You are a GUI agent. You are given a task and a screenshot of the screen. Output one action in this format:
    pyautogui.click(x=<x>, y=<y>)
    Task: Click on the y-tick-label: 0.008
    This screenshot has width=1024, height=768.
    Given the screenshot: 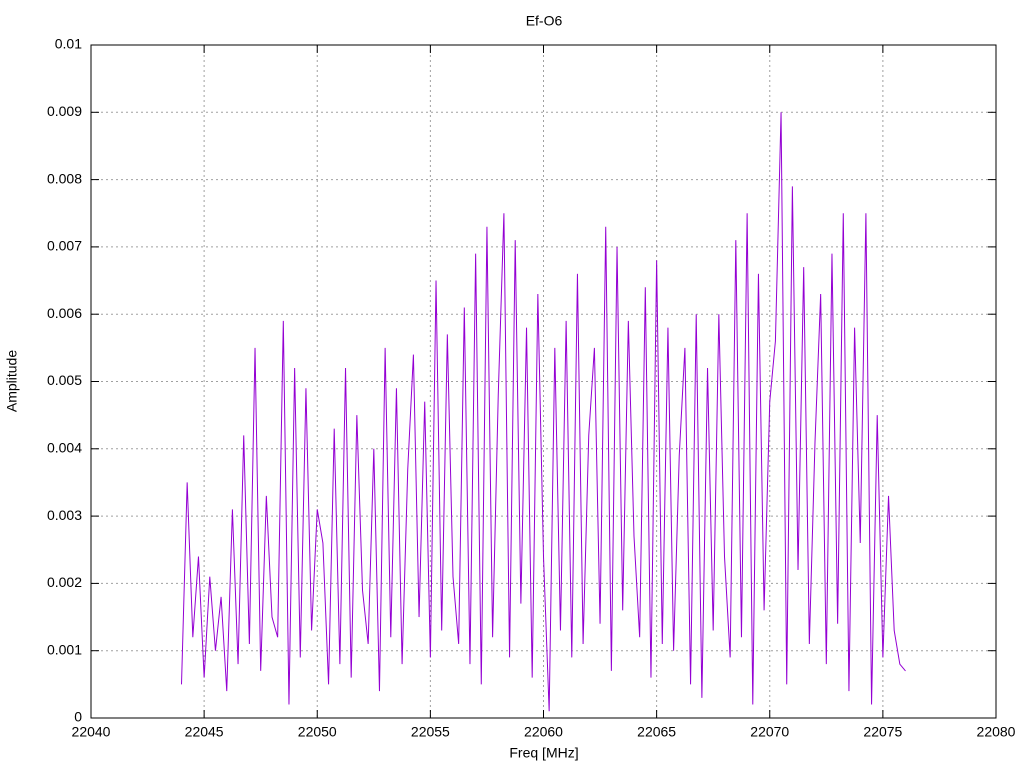 What is the action you would take?
    pyautogui.click(x=64, y=178)
    